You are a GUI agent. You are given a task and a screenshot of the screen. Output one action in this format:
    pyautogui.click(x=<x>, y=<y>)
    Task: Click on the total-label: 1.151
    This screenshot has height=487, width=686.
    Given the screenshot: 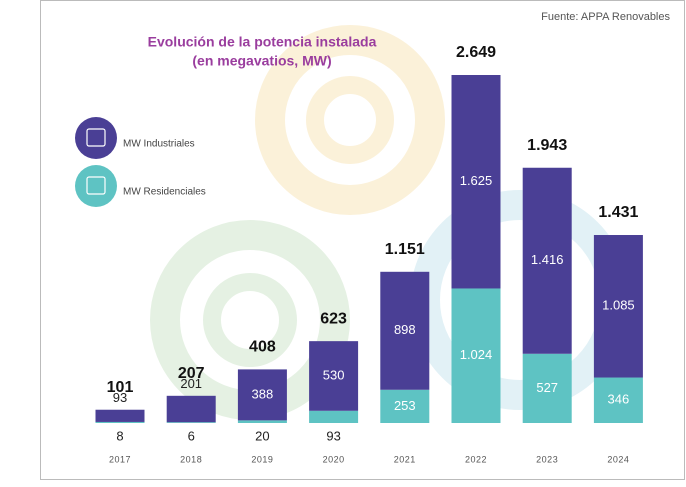 What is the action you would take?
    pyautogui.click(x=405, y=249)
    